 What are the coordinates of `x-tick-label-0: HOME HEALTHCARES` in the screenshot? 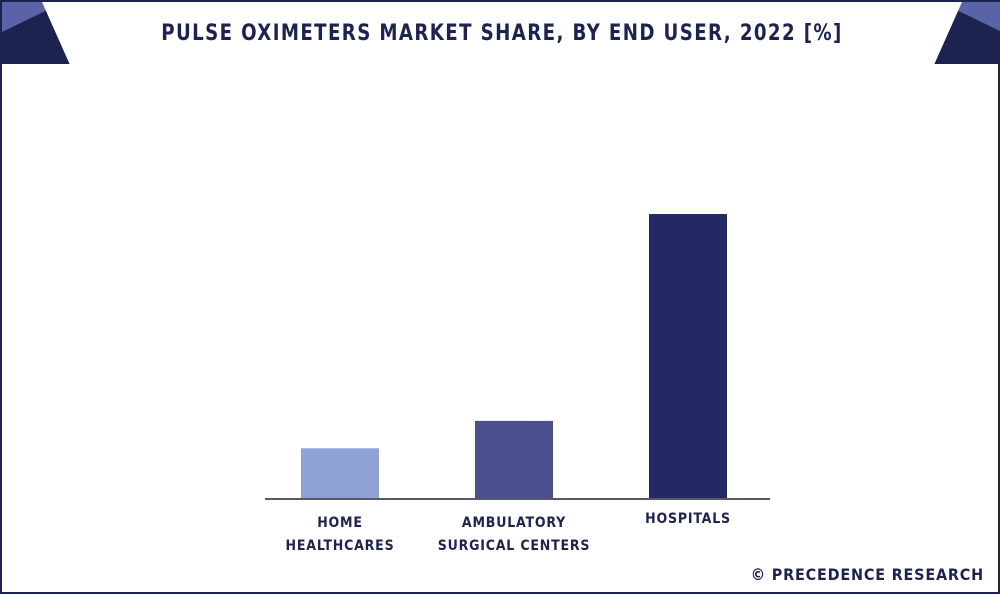 It's located at (340, 534).